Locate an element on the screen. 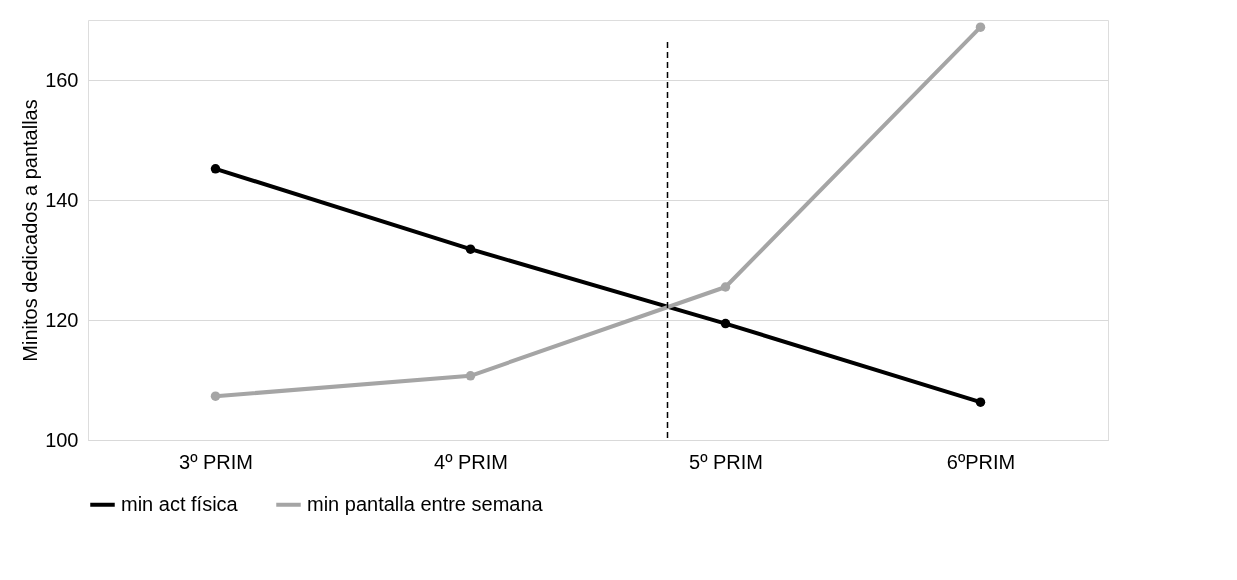  legend-label: min pantalla entre semana is located at coordinates (425, 503).